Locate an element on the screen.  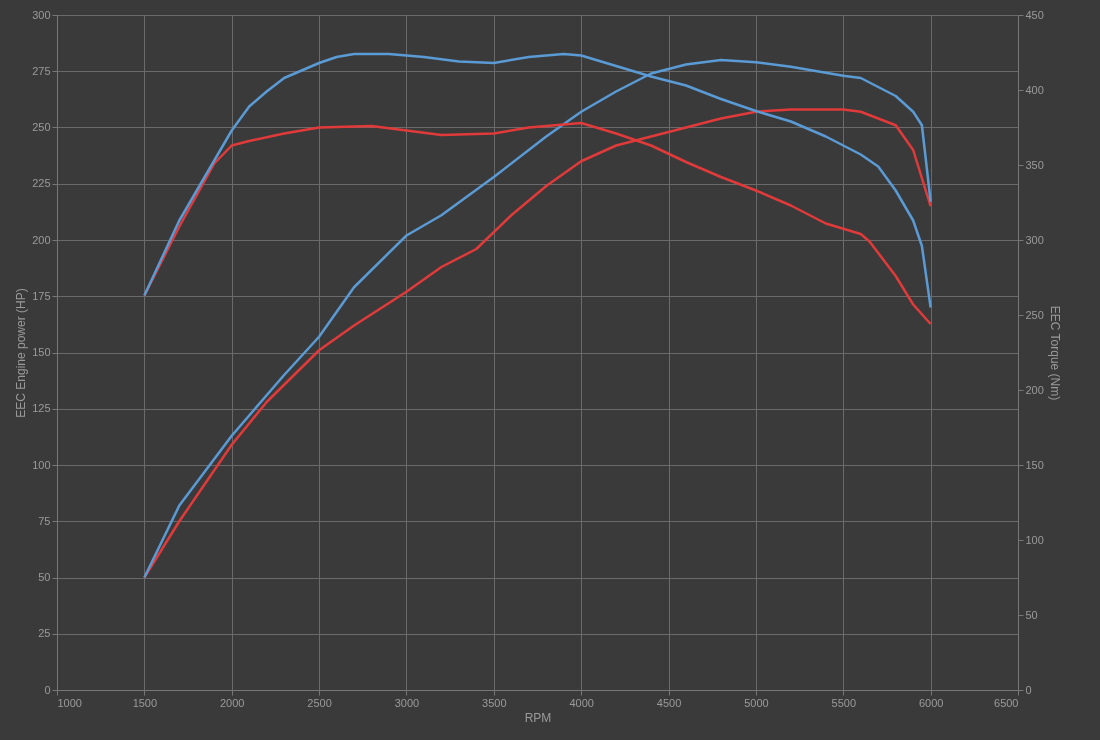
x-tick-label: 4000 is located at coordinates (581, 702).